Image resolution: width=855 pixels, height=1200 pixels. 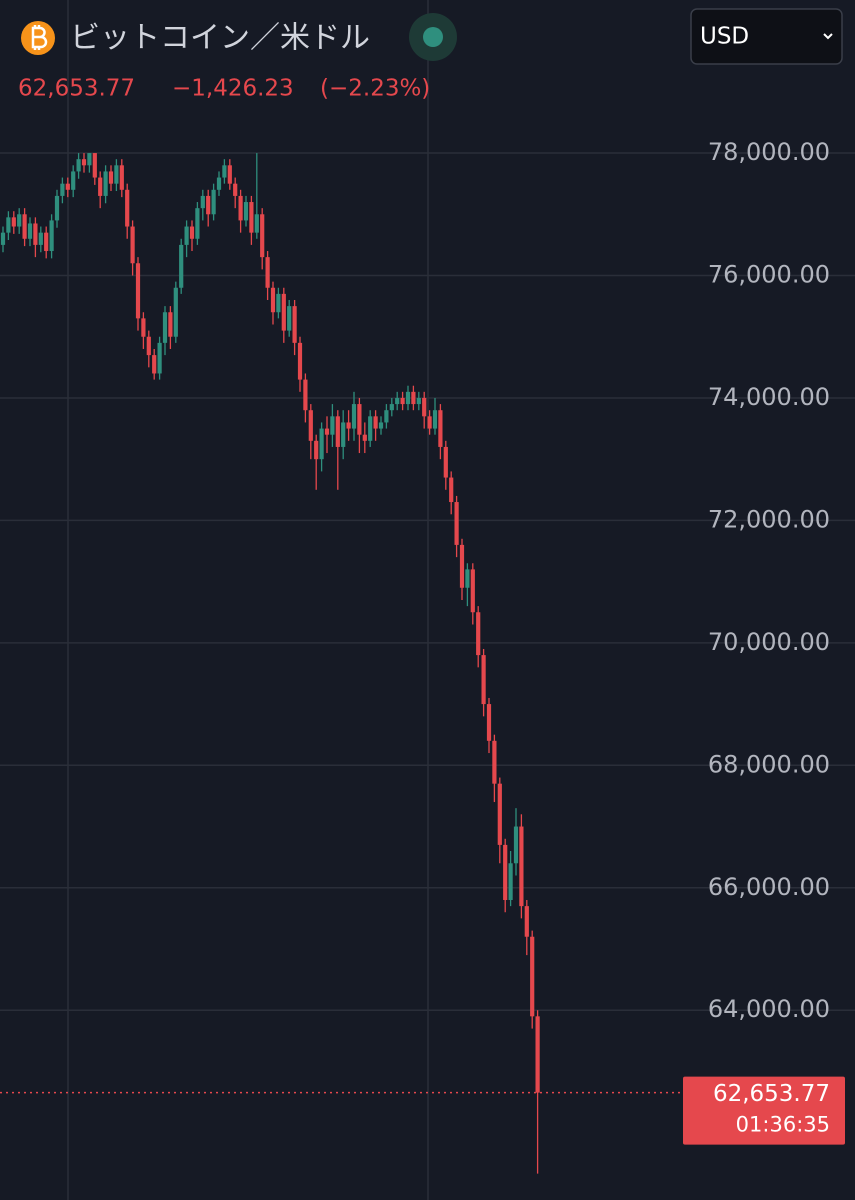 What do you see at coordinates (233, 89) in the screenshot?
I see `header-change: −1,426.23` at bounding box center [233, 89].